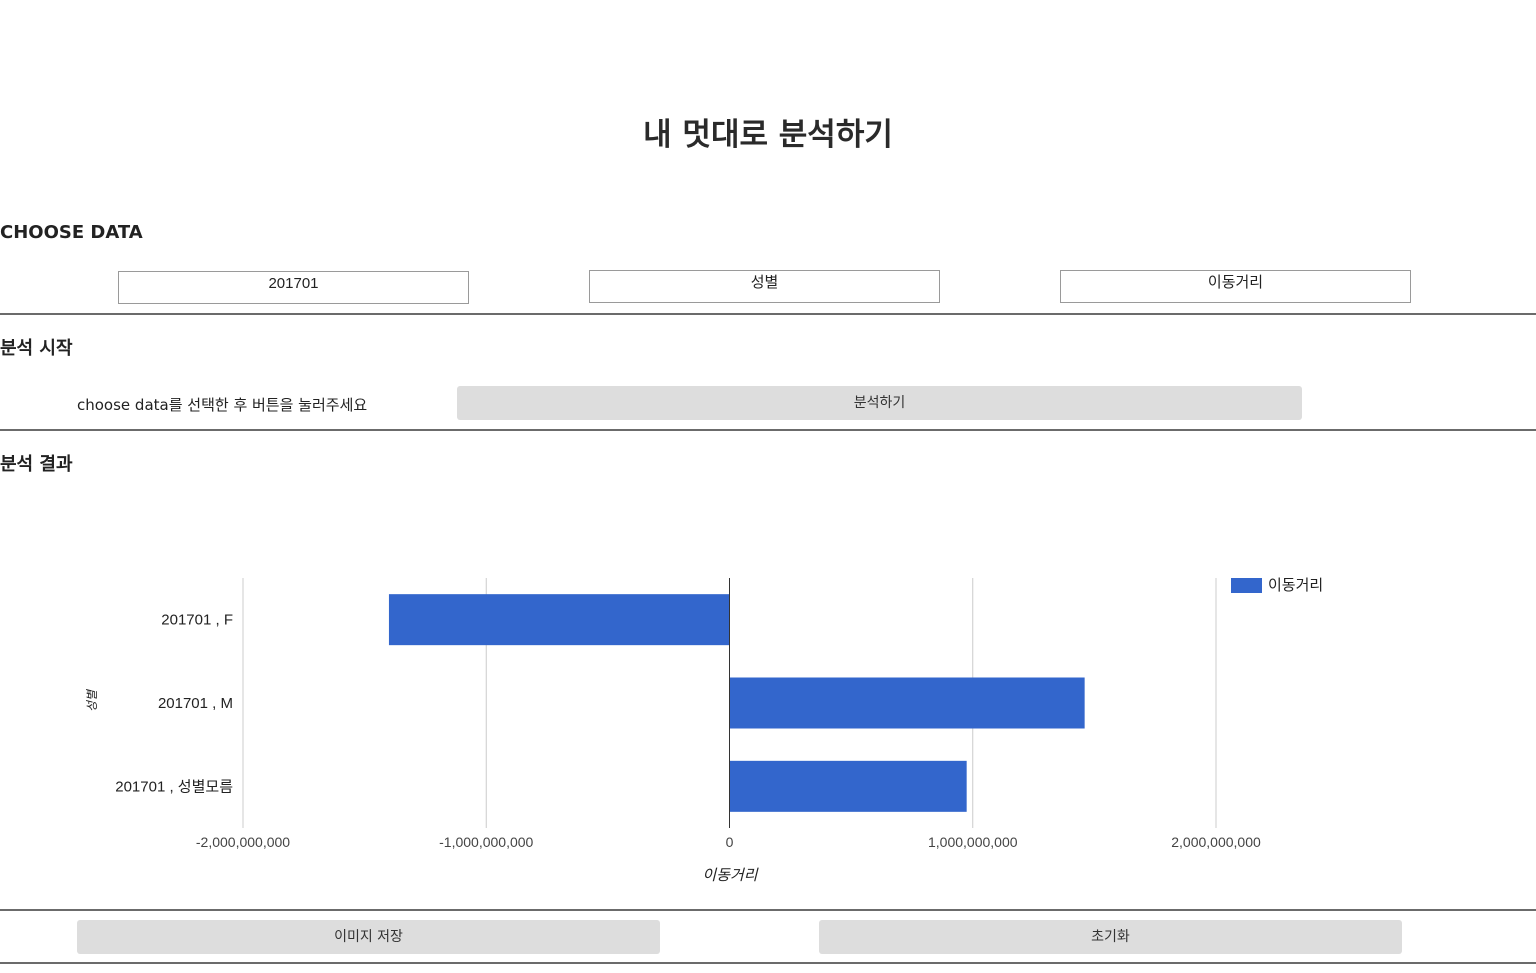 This screenshot has height=973, width=1536. Describe the element at coordinates (730, 875) in the screenshot. I see `x-axis-title: 이동거리` at that location.